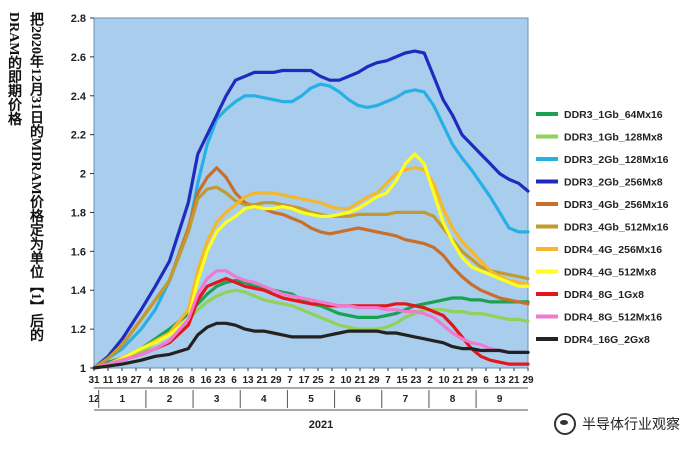 The width and height of the screenshot is (700, 452). I want to click on y-tick-label: 2.6, so click(78, 58).